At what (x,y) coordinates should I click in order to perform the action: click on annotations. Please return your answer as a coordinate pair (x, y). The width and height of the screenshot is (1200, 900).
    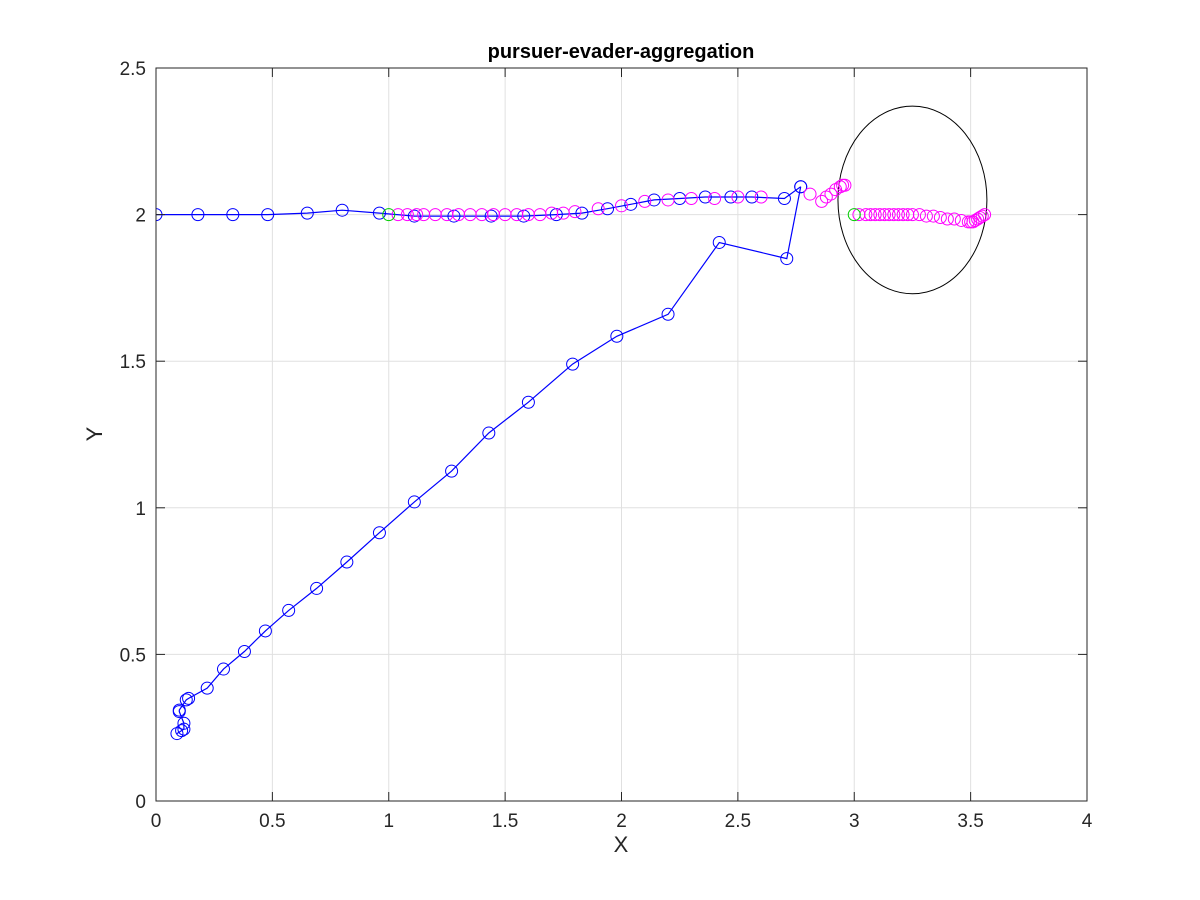
    Looking at the image, I should click on (912, 200).